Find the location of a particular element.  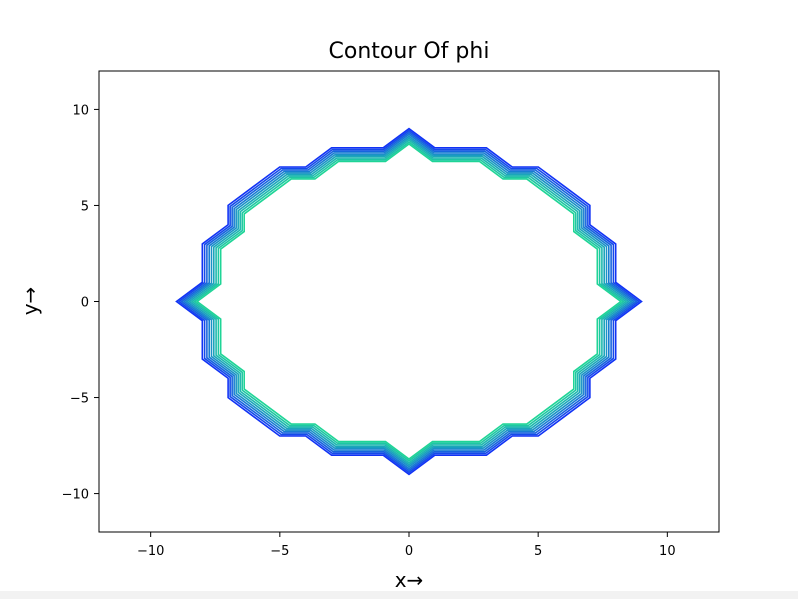

x-tick-label: 0 is located at coordinates (409, 551).